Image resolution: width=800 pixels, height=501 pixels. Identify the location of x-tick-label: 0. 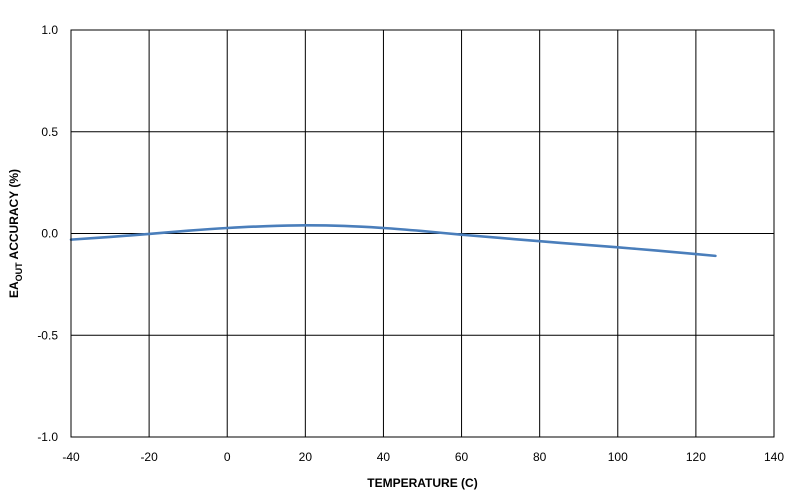
(227, 457).